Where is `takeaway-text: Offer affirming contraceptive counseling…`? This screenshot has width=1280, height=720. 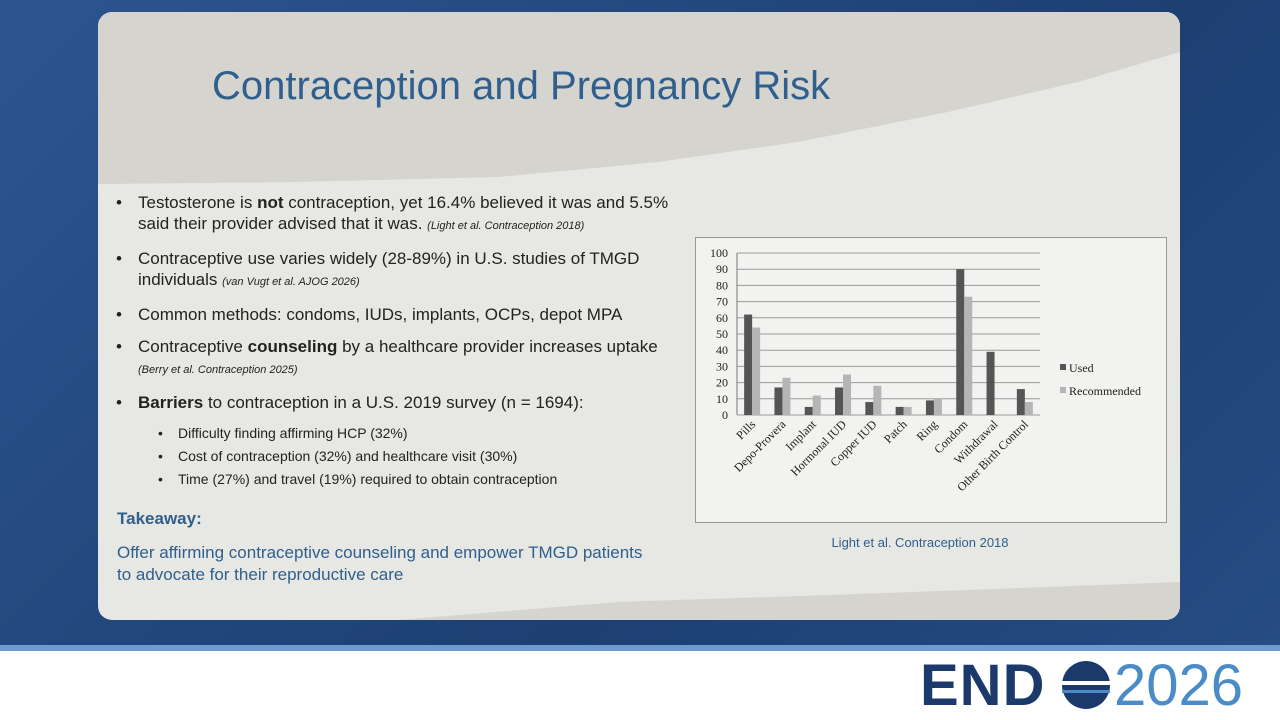
takeaway-text: Offer affirming contraceptive counseling… is located at coordinates (380, 563).